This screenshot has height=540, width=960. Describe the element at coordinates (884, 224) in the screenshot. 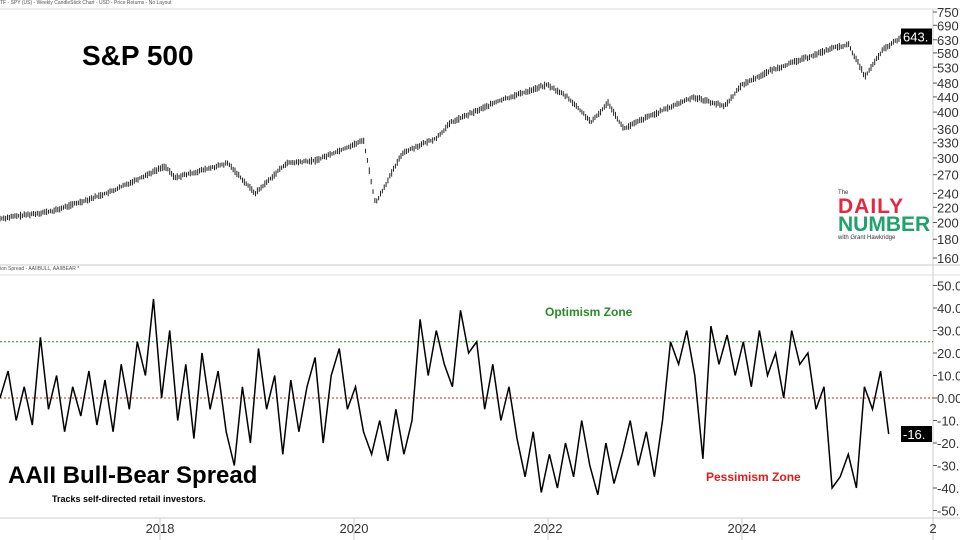

I see `logo-number: NUMBER` at that location.